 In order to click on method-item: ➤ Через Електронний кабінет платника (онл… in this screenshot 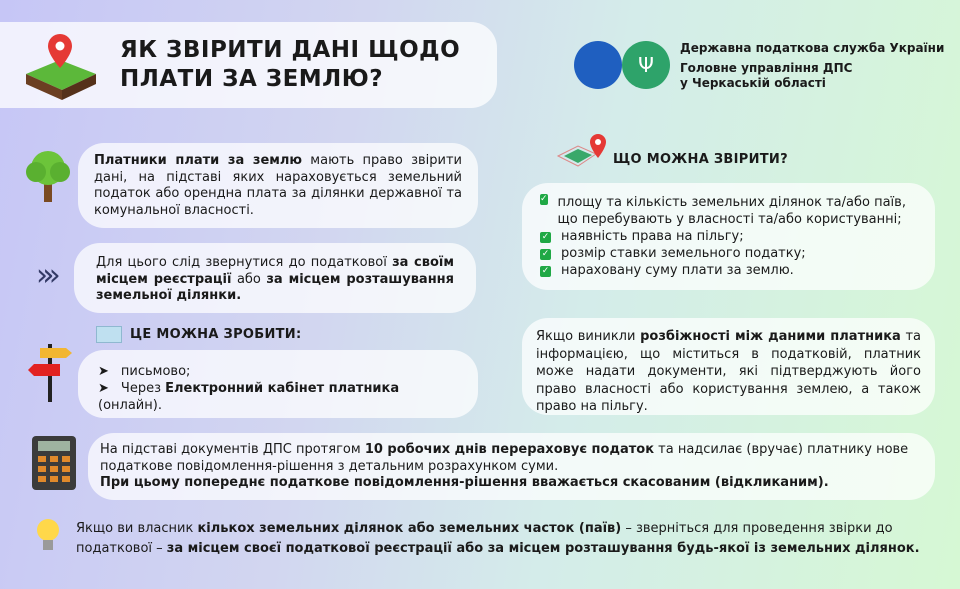, I will do `click(249, 397)`.